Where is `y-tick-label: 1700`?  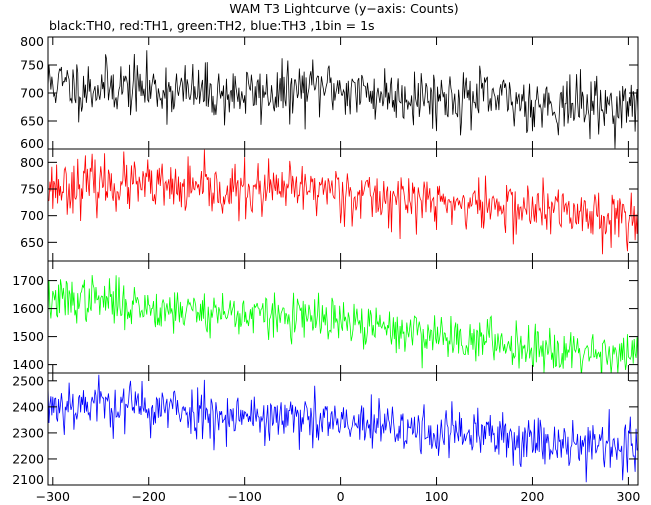 y-tick-label: 1700 is located at coordinates (28, 280).